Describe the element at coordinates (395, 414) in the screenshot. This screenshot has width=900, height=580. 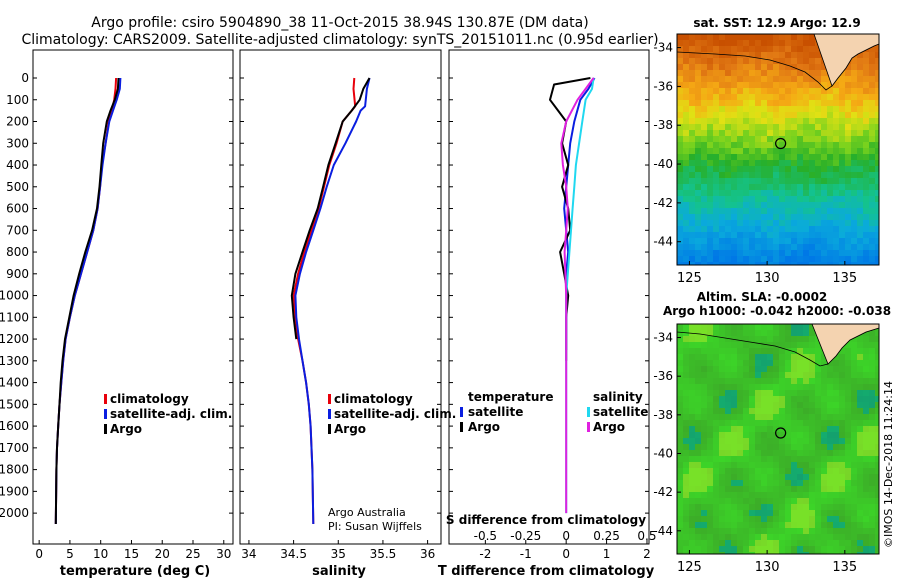
I see `legend-satellite-label: satellite-adj. clim.` at that location.